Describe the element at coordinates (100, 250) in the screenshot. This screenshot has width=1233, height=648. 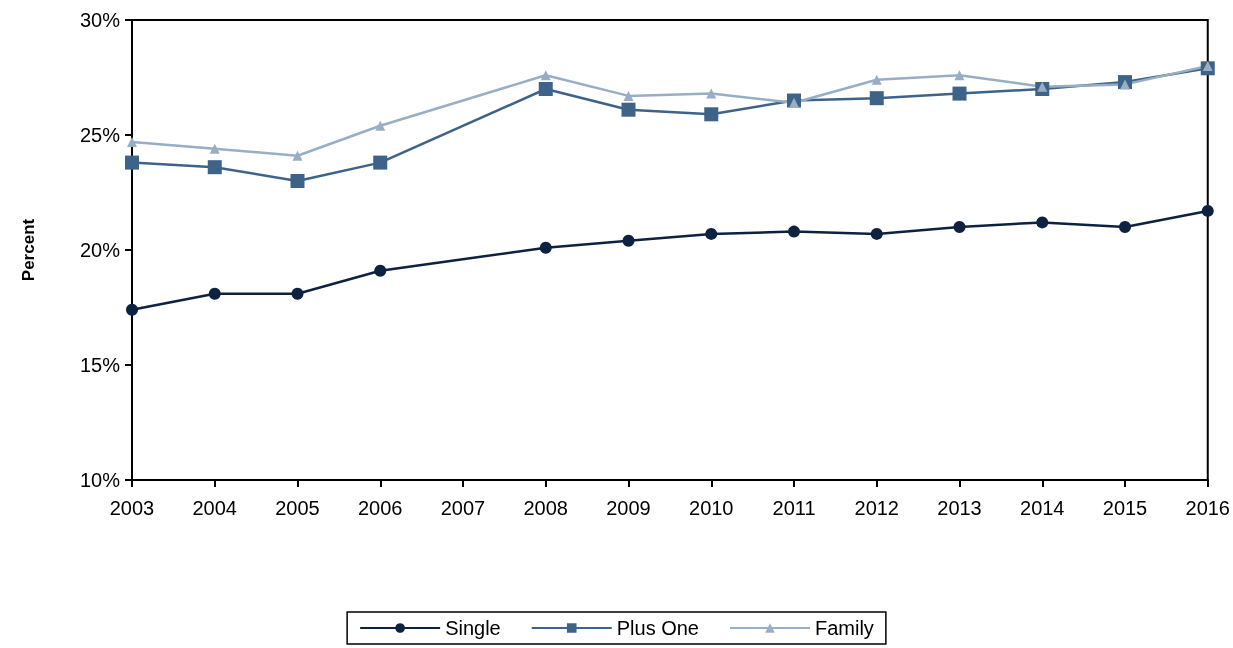
I see `y-tick-label: 20%` at that location.